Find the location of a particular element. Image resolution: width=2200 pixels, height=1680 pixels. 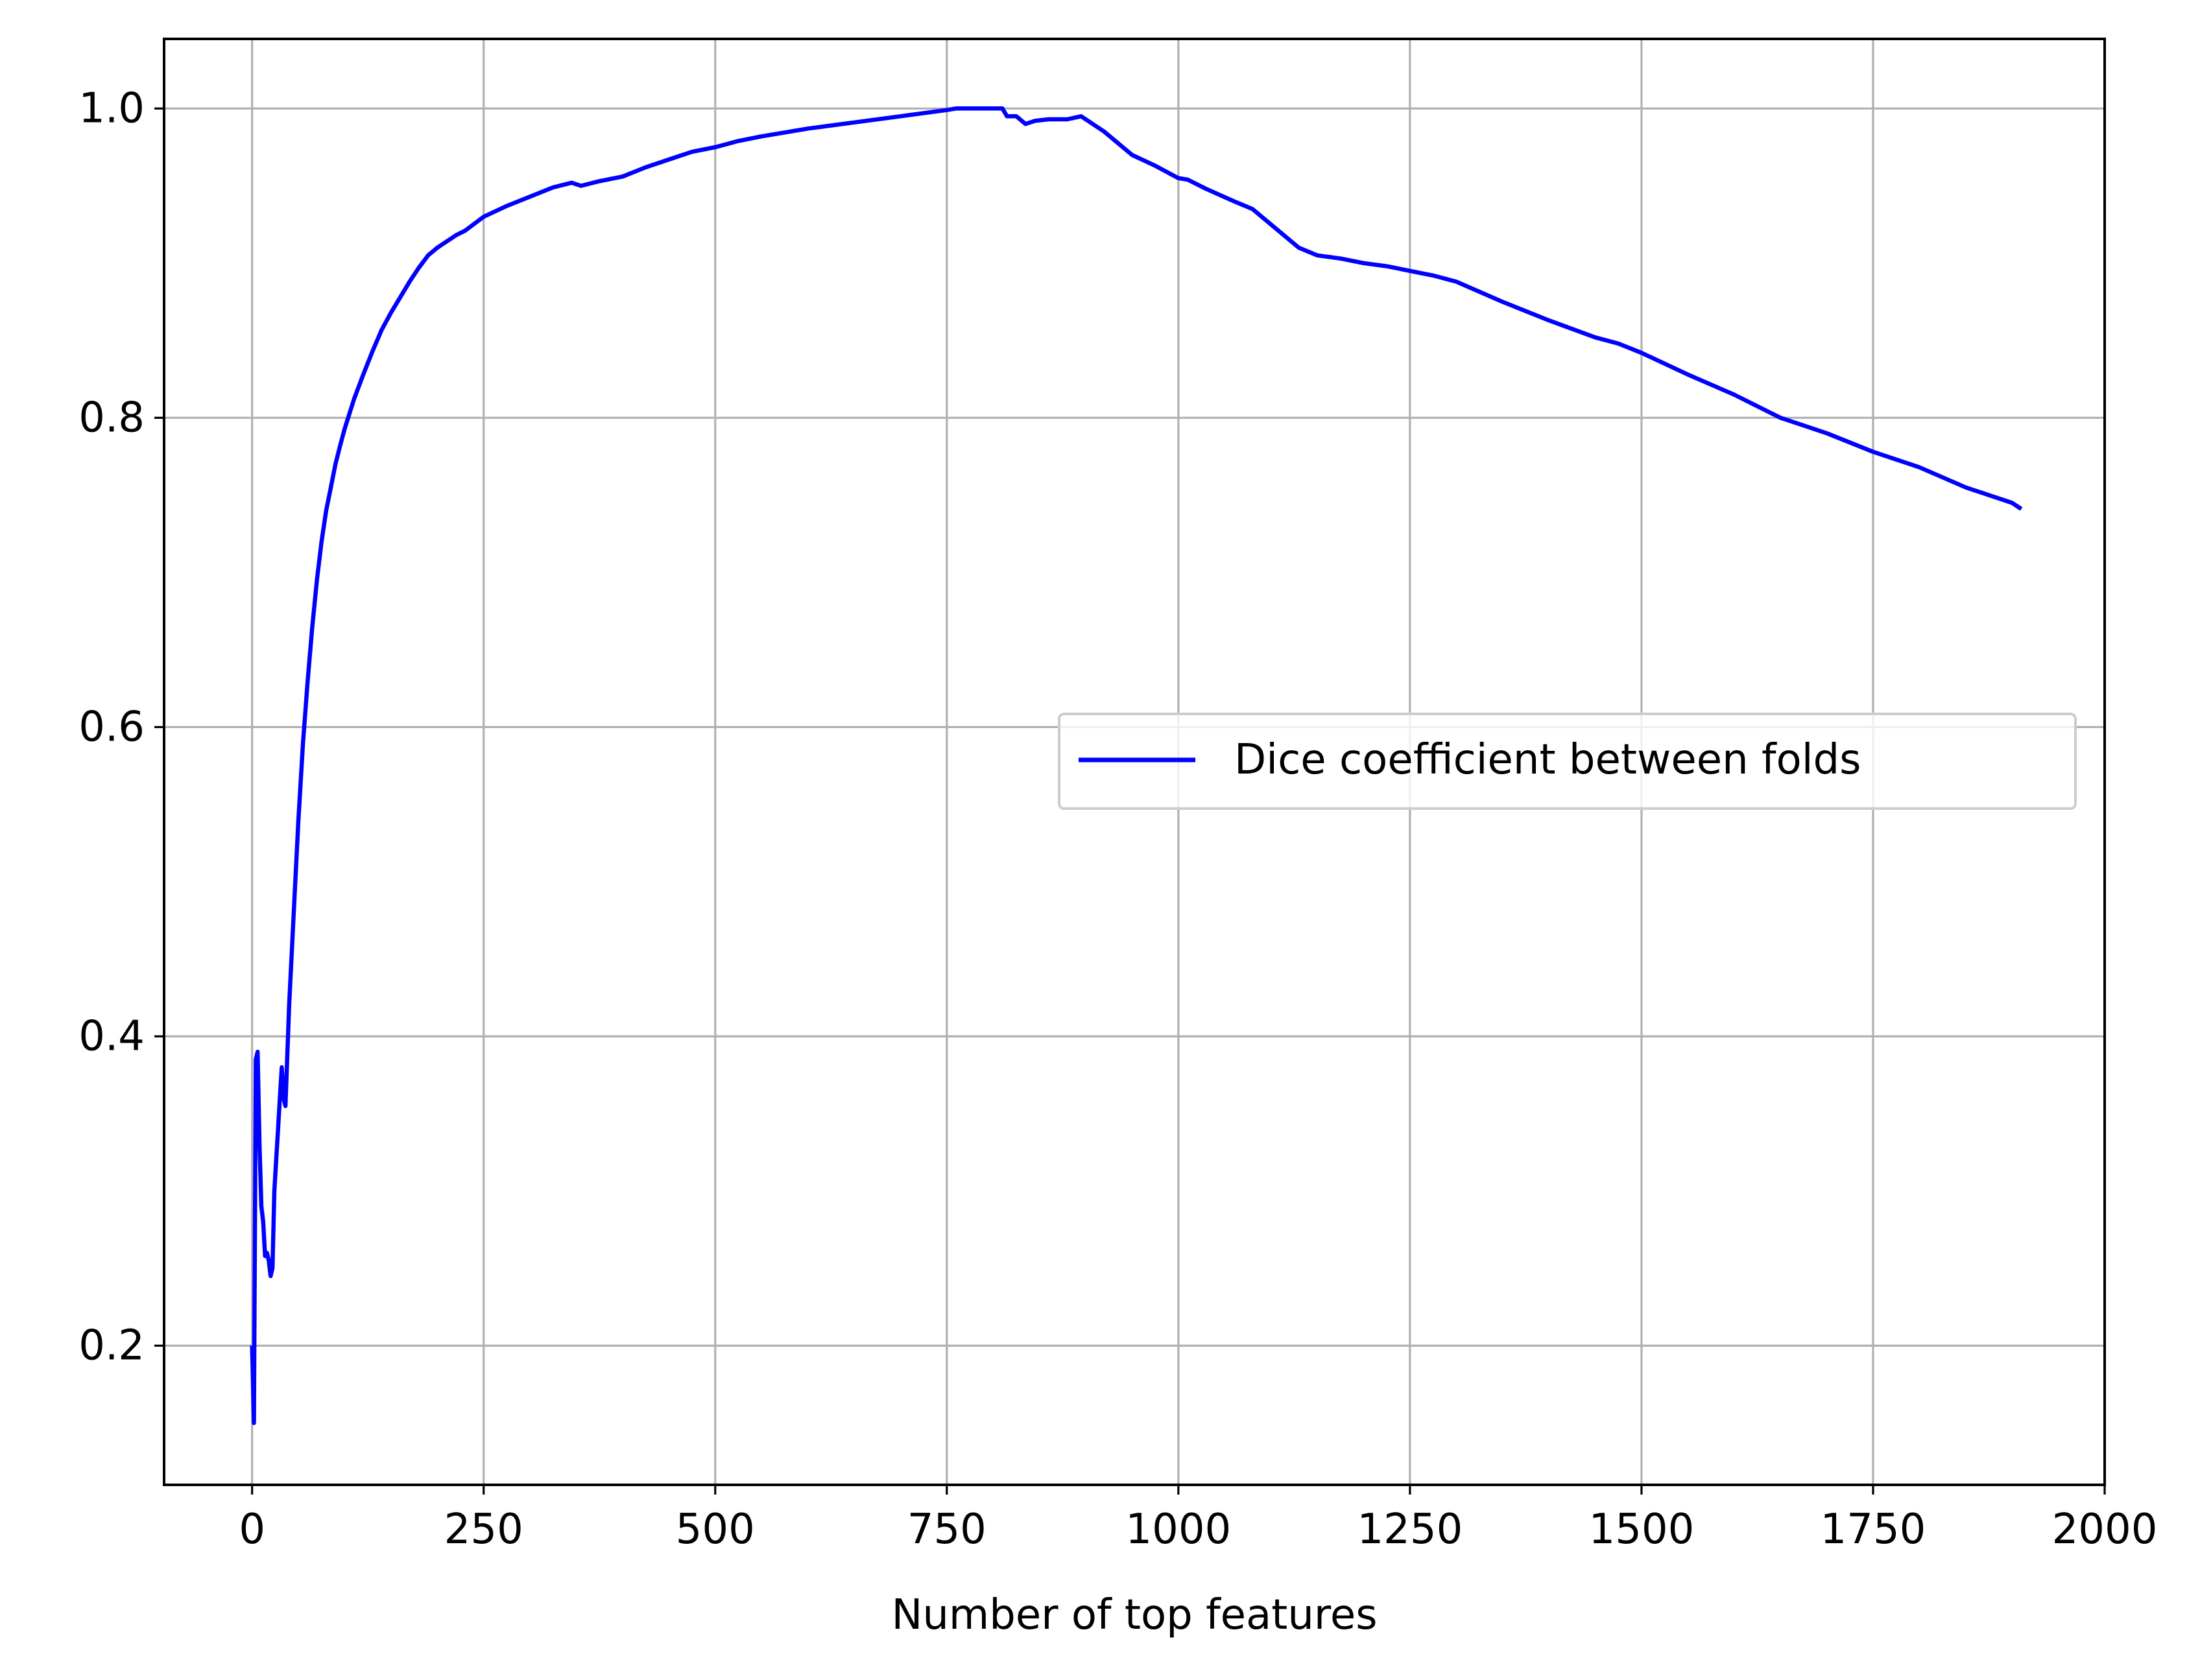

x-tick-label: 500 is located at coordinates (715, 1530).